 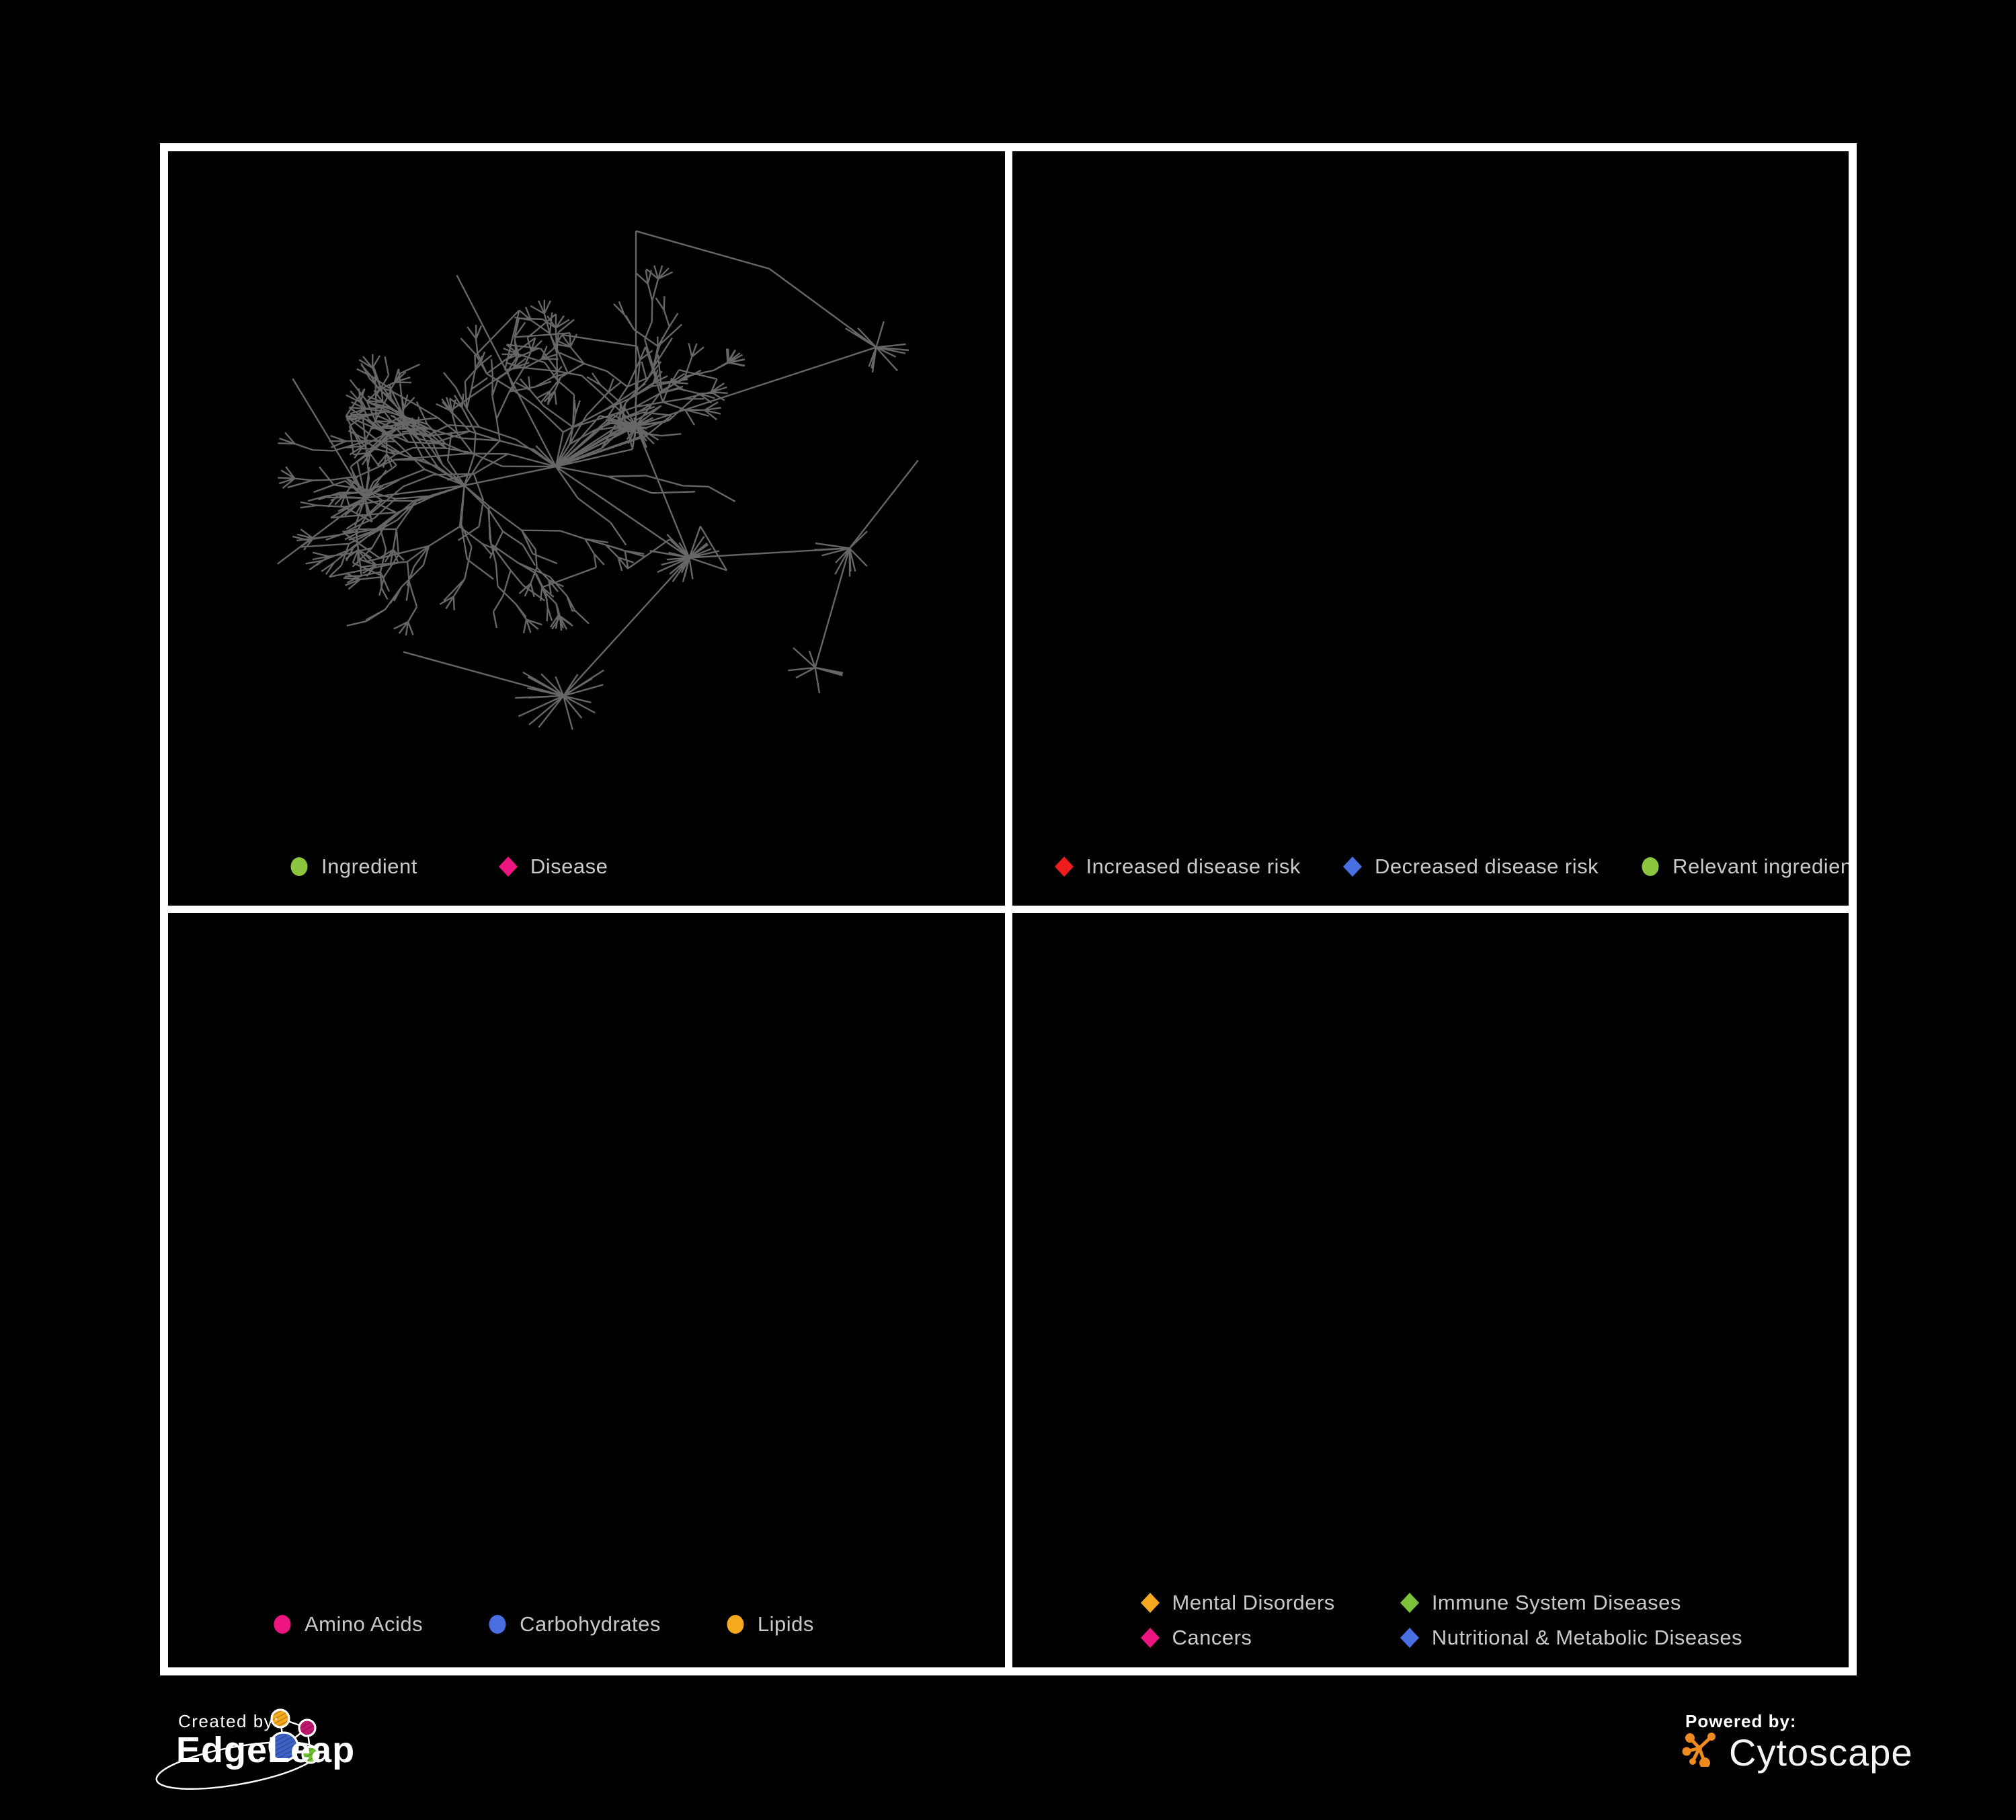 I want to click on legend-nutrient-class: Amino Acids Carbohydrates Lipids, so click(x=543, y=1624).